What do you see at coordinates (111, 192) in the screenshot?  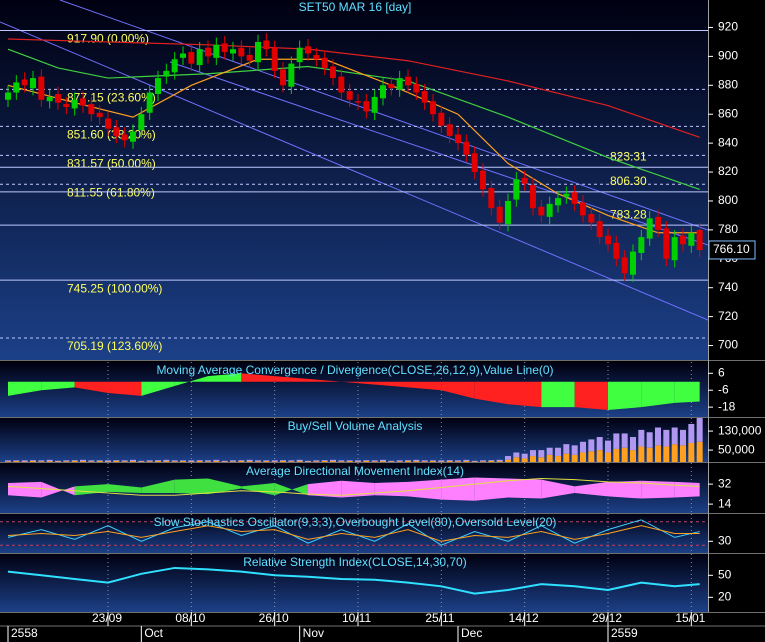 I see `fib-label: 811.55 (61.80%)` at bounding box center [111, 192].